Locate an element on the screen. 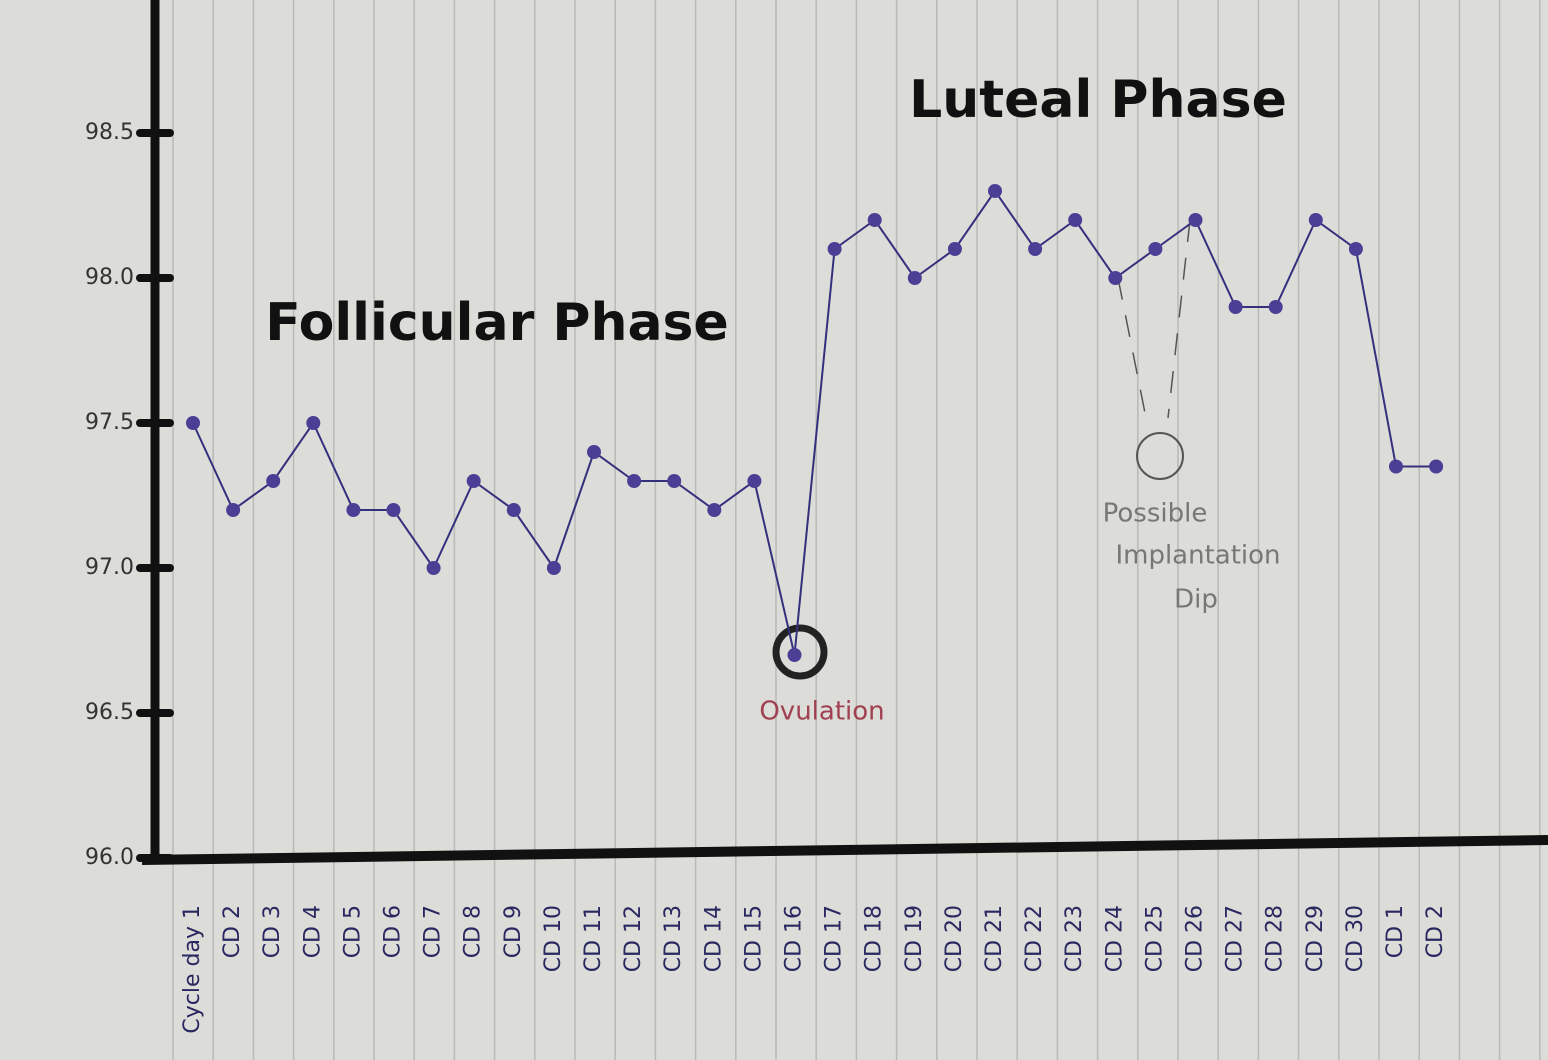  x-tick-label: CD 27 is located at coordinates (1235, 938).